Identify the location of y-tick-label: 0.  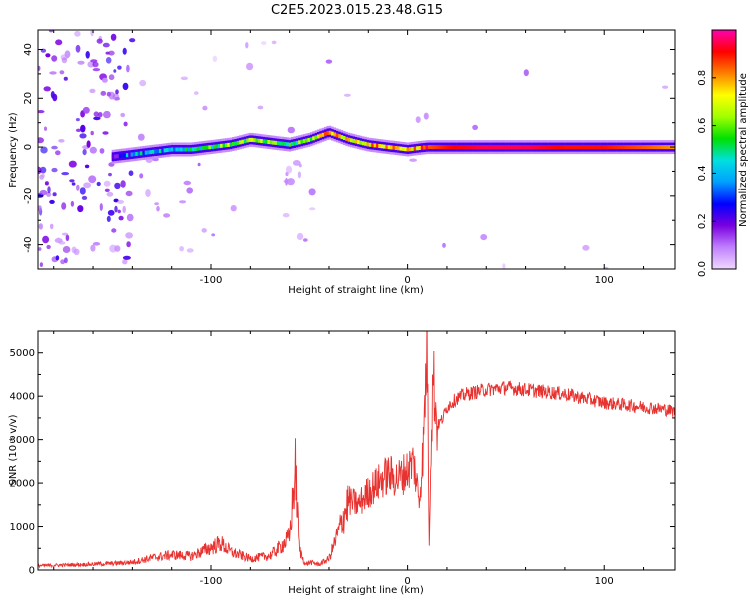
(32, 571).